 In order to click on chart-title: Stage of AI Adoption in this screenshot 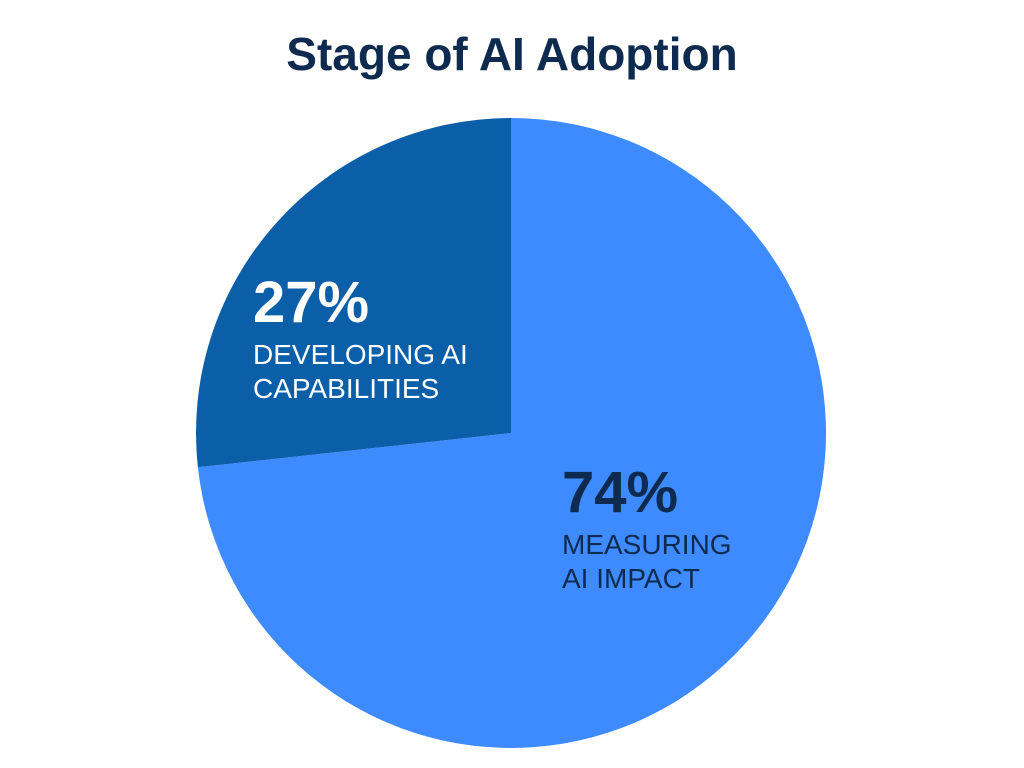, I will do `click(512, 54)`.